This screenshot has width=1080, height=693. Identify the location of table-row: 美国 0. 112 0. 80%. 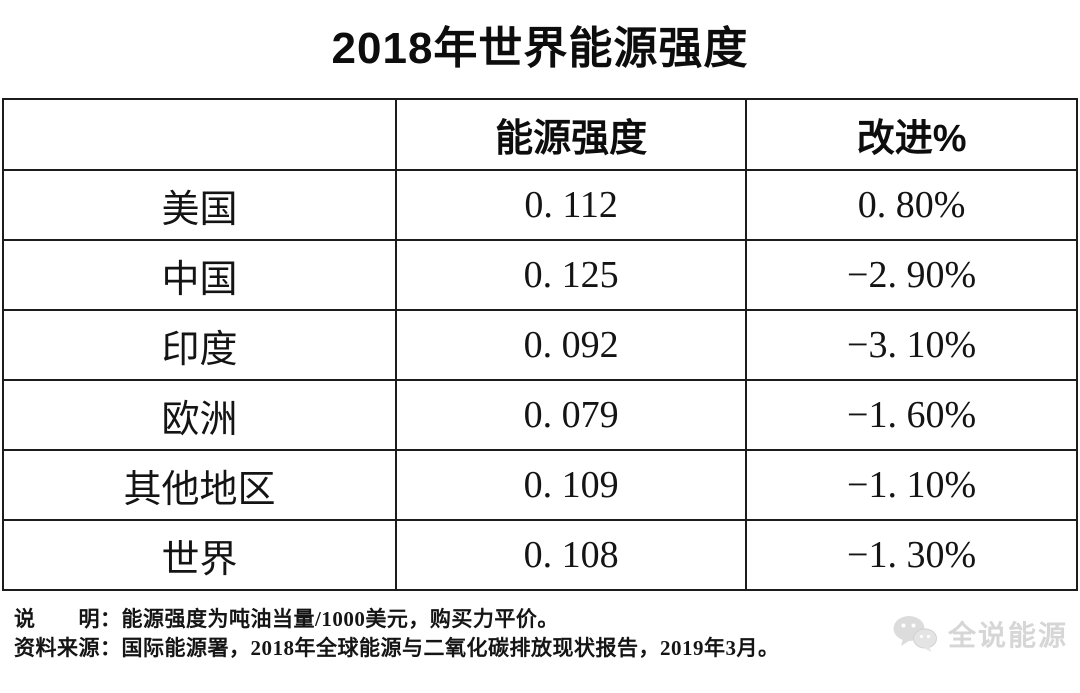
(539, 205).